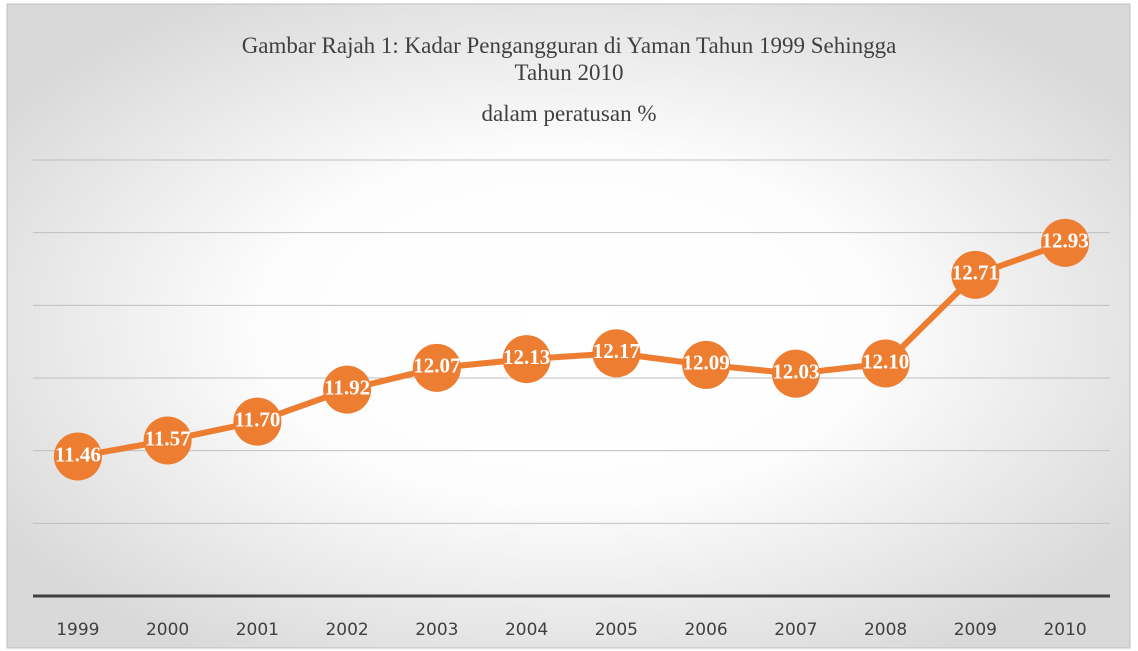 The width and height of the screenshot is (1138, 651). I want to click on x-tick-label: 2001, so click(257, 630).